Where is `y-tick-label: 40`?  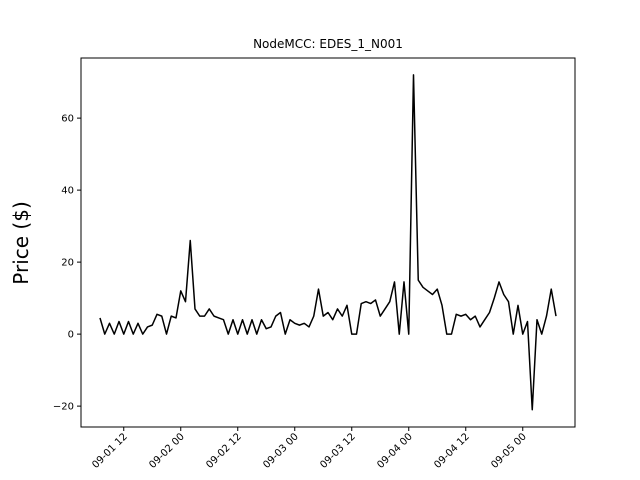 y-tick-label: 40 is located at coordinates (67, 191).